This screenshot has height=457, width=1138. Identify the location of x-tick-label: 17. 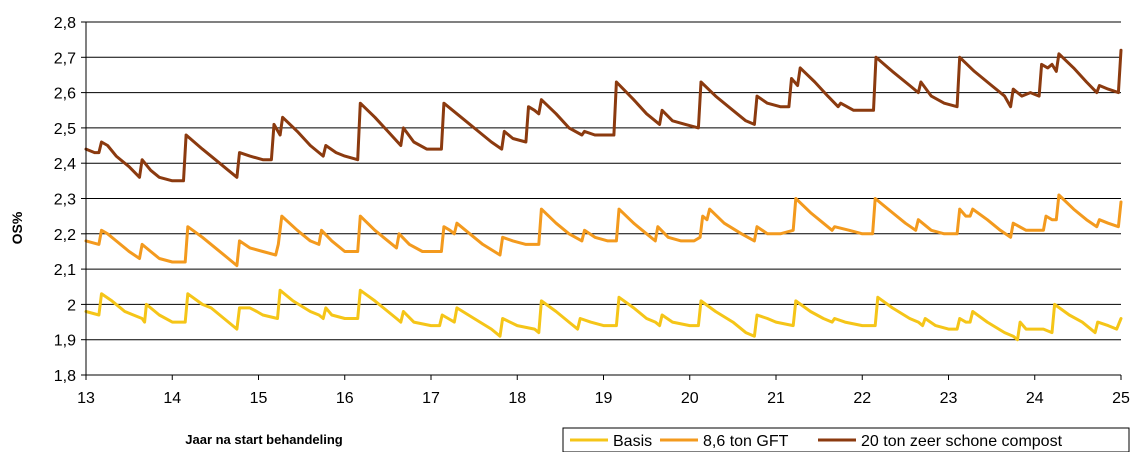
(431, 398).